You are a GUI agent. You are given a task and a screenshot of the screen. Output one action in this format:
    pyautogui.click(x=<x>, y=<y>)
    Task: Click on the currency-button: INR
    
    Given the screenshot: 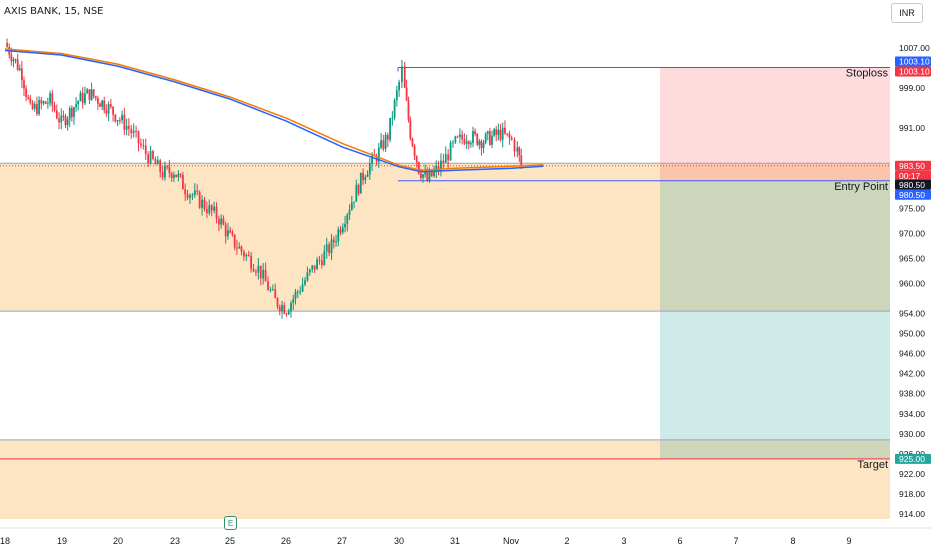 What is the action you would take?
    pyautogui.click(x=907, y=13)
    